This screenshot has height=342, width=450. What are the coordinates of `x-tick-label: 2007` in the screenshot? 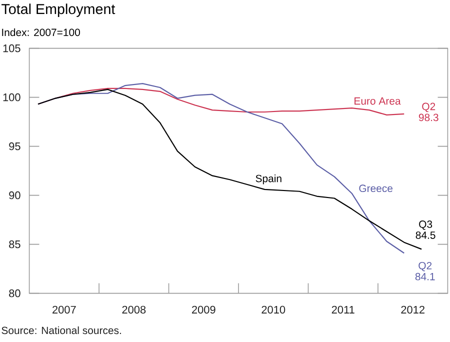 It's located at (64, 310).